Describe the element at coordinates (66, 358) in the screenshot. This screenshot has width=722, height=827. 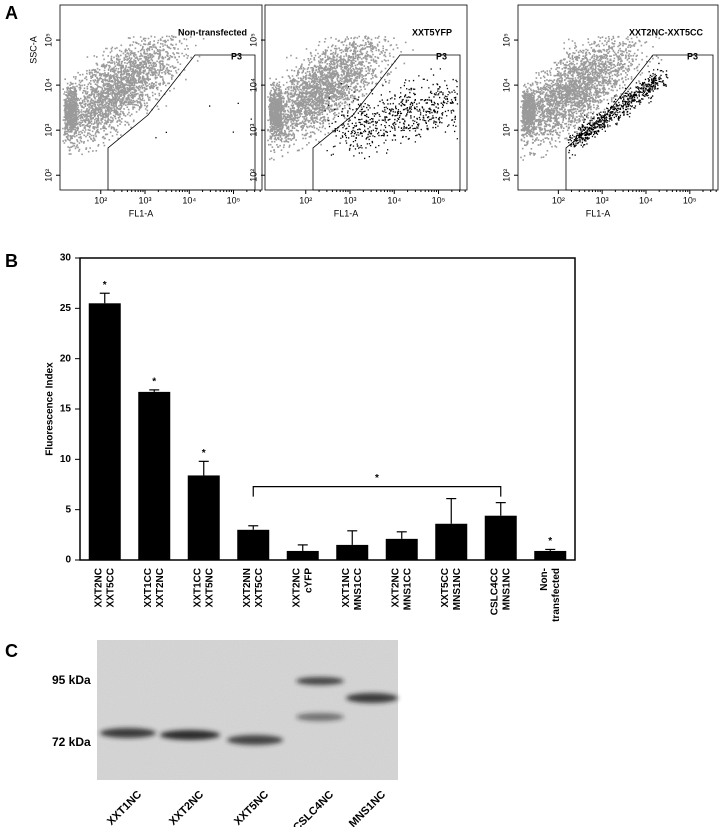
I see `y-tick-label: 20` at that location.